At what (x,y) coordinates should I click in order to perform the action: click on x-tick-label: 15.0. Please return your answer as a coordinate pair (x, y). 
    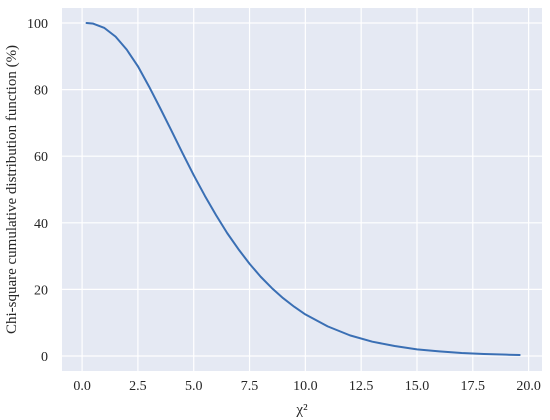
    Looking at the image, I should click on (417, 386).